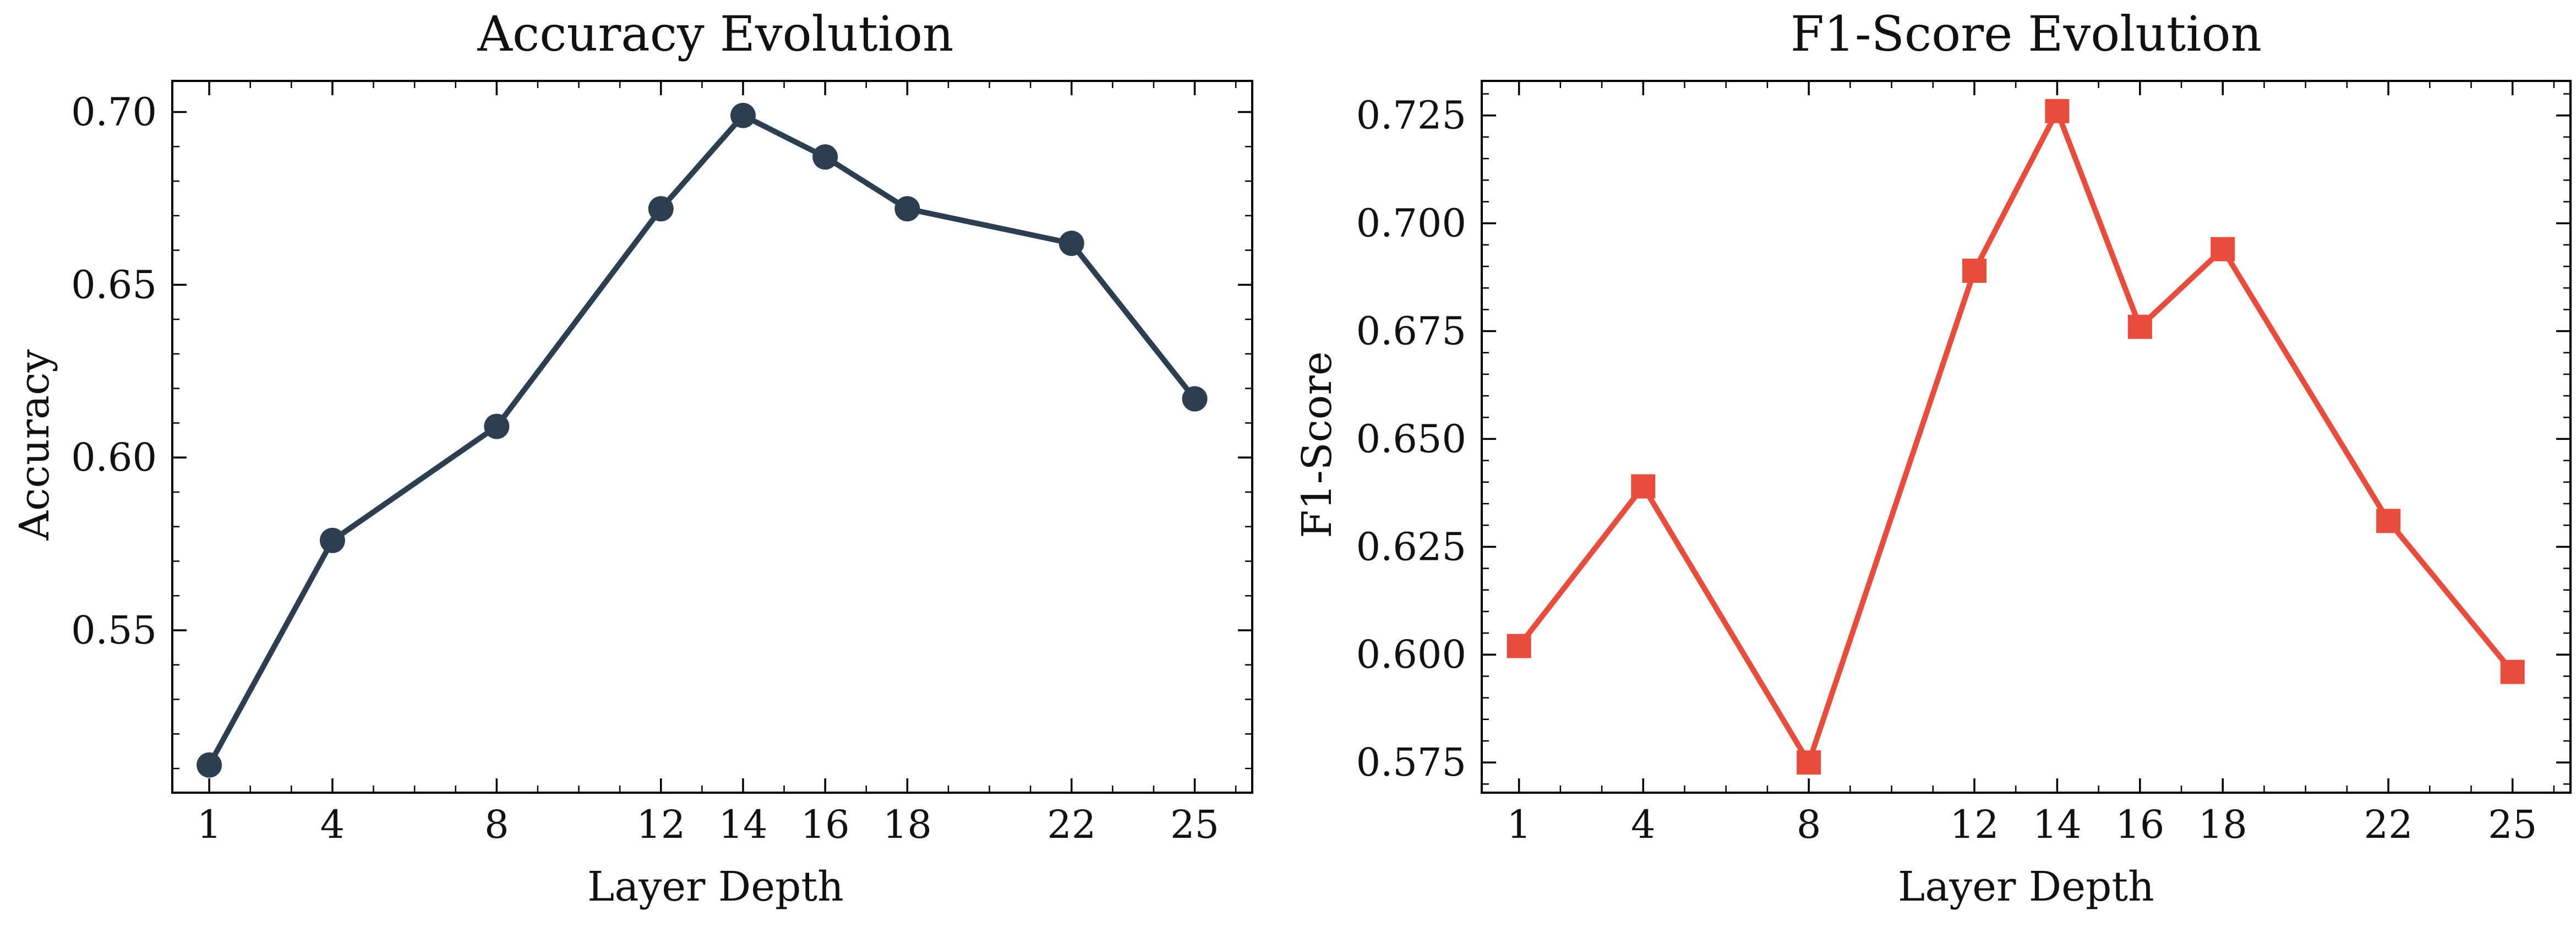 The height and width of the screenshot is (927, 2576). I want to click on y-tick-label: 0.650, so click(1411, 439).